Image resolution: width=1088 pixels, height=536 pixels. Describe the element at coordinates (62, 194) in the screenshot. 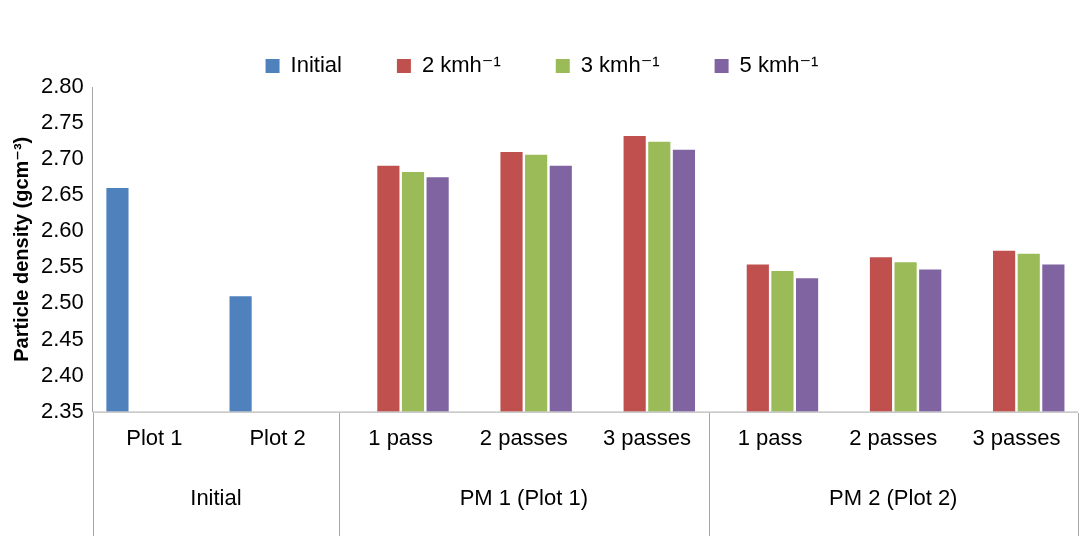

I see `y-tick-label: 2.65` at that location.